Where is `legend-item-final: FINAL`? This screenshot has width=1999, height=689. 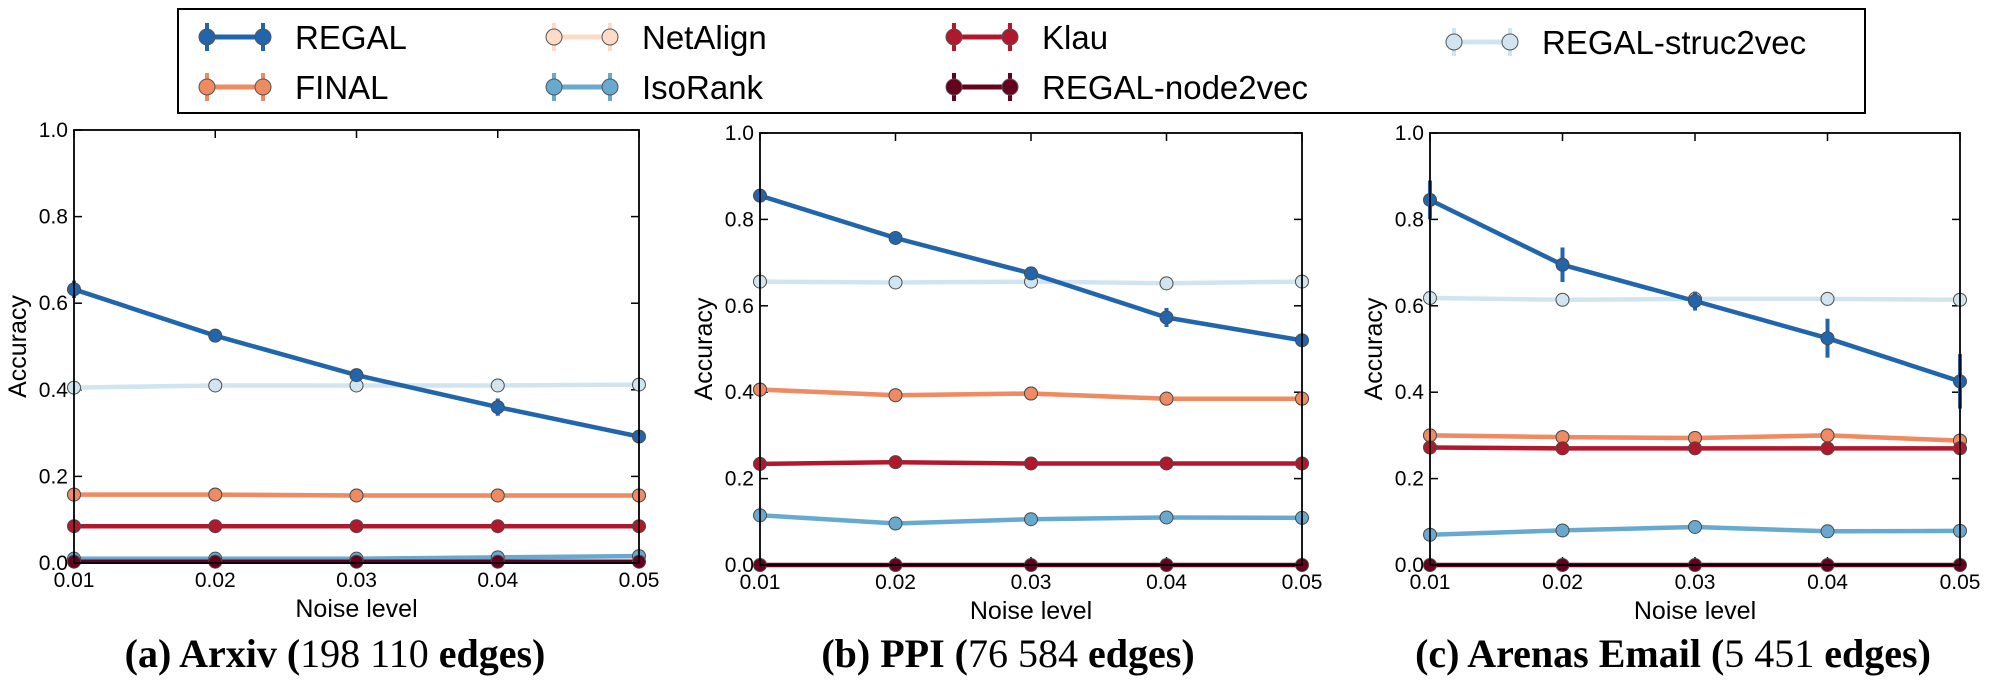
legend-item-final: FINAL is located at coordinates (293, 87).